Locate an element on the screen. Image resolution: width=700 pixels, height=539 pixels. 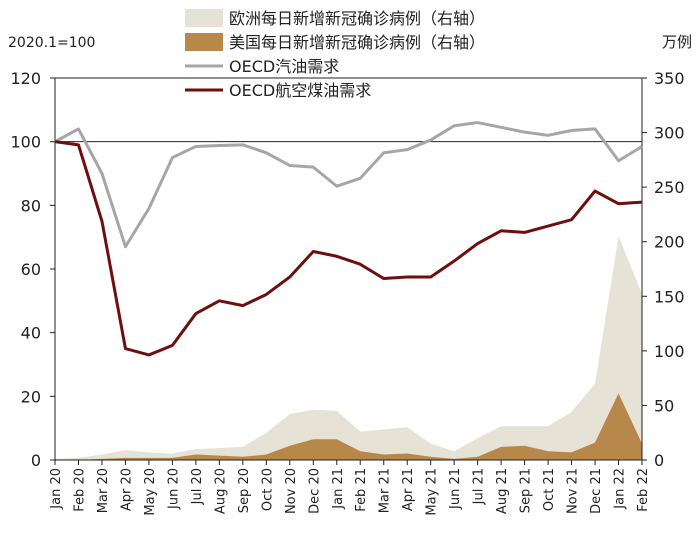
right-tick-label: 250 is located at coordinates (669, 187).